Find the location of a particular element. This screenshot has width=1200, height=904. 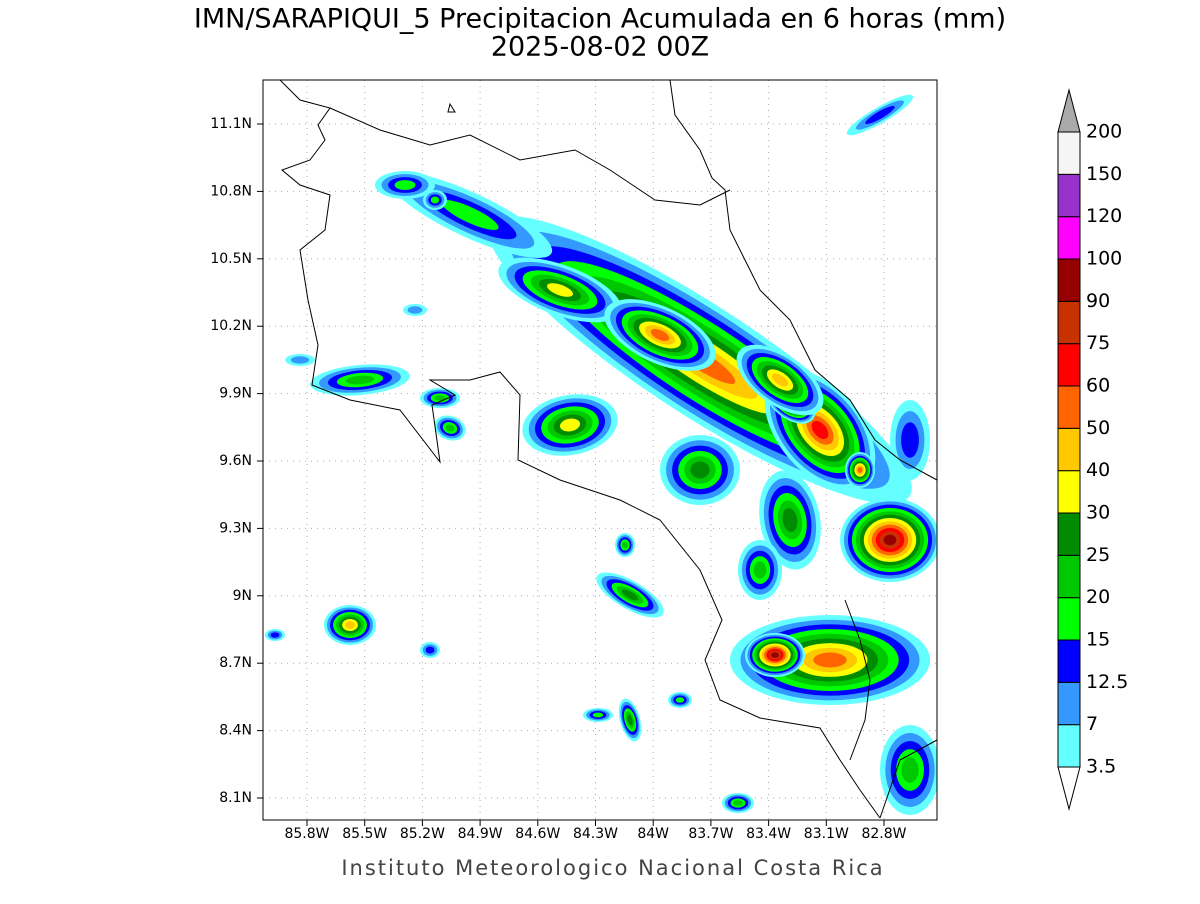

colorbar-label: 25 is located at coordinates (1098, 555).